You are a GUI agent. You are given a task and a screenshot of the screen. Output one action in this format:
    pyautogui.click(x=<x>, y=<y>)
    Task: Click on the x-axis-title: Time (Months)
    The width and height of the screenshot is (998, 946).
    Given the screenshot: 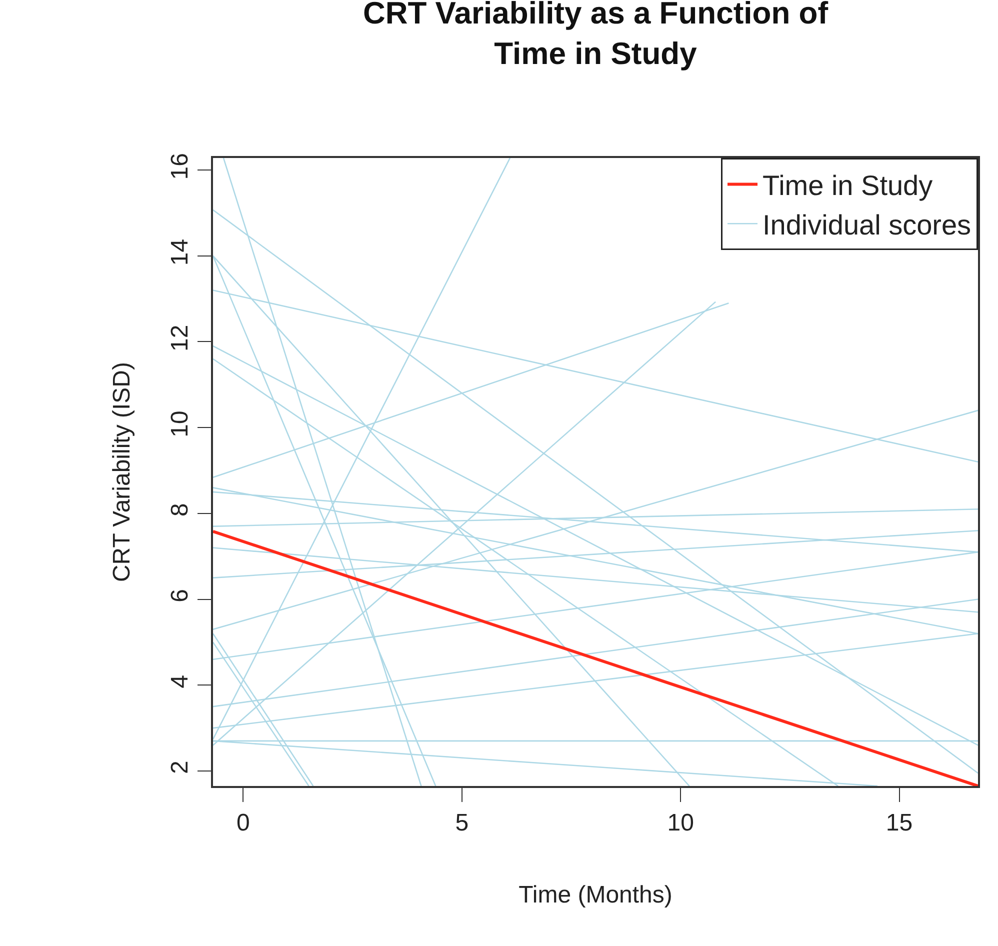 What is the action you would take?
    pyautogui.click(x=595, y=894)
    